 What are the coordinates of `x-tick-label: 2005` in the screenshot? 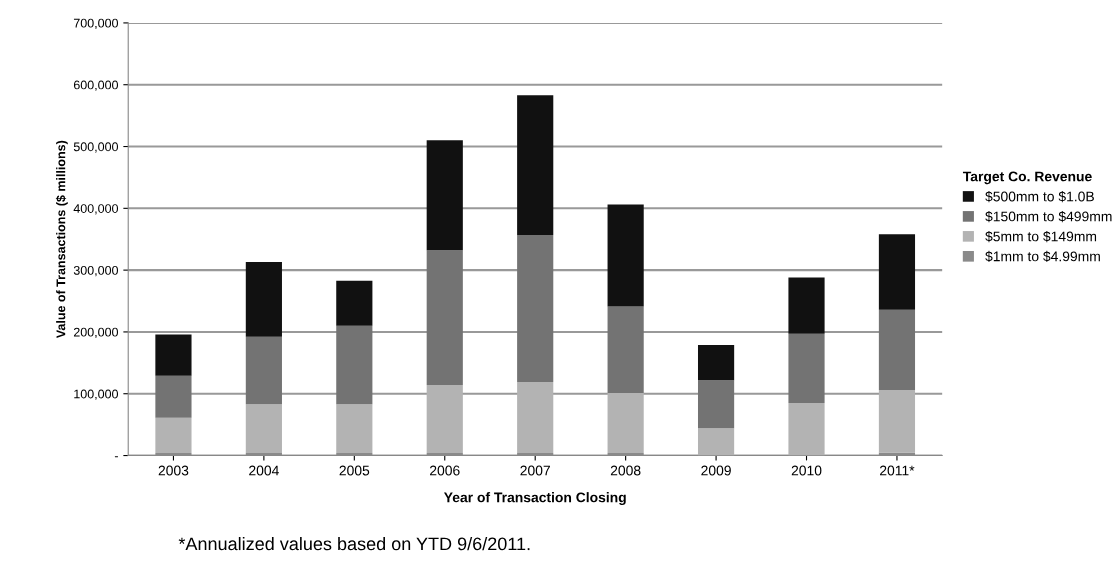 It's located at (354, 470).